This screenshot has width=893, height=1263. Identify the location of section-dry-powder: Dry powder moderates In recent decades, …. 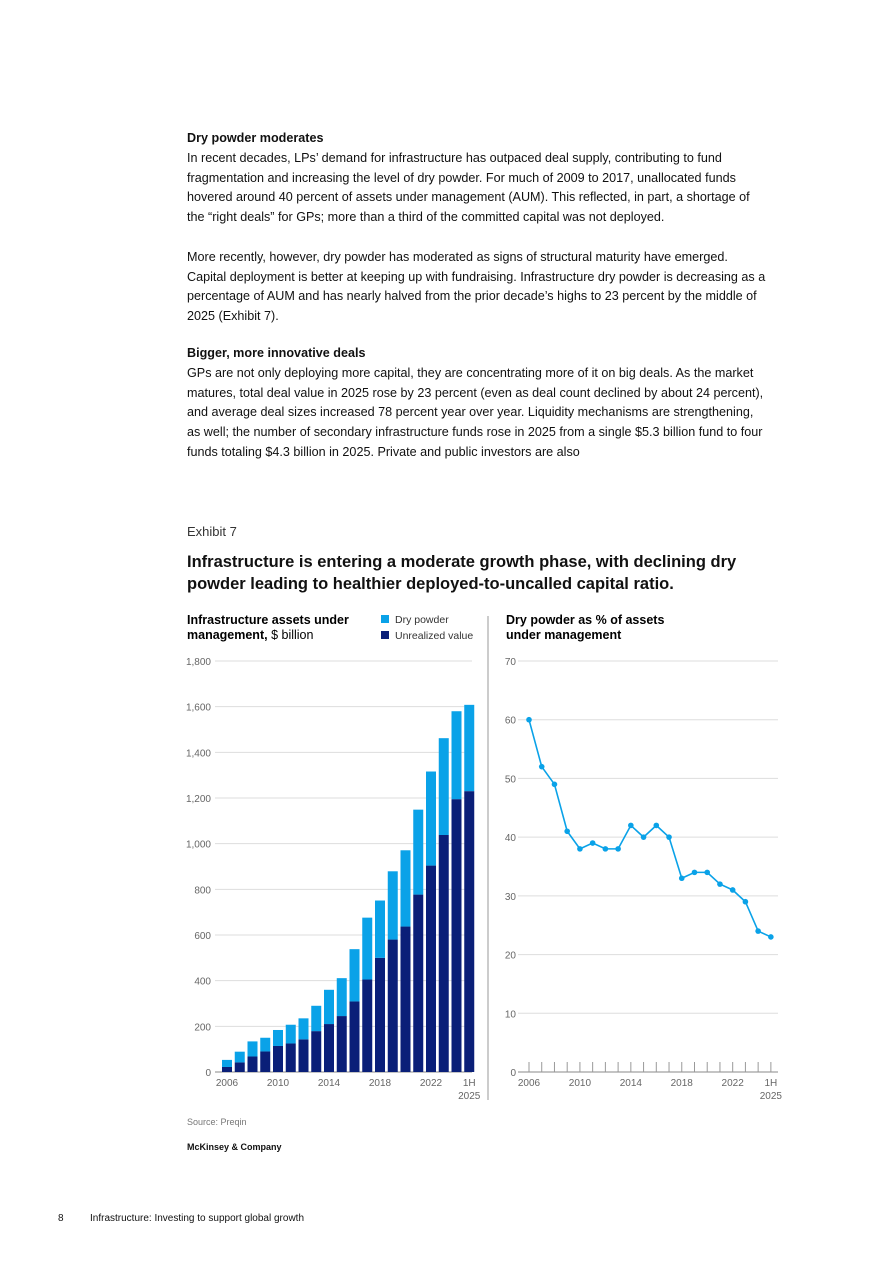
(477, 228).